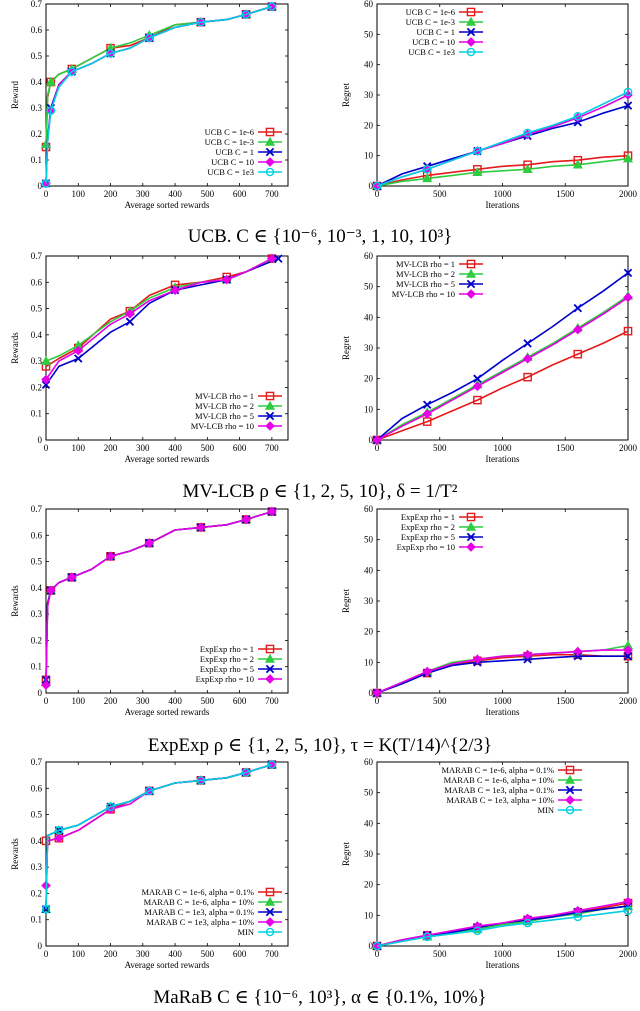  I want to click on y-tick-label: 10, so click(369, 915).